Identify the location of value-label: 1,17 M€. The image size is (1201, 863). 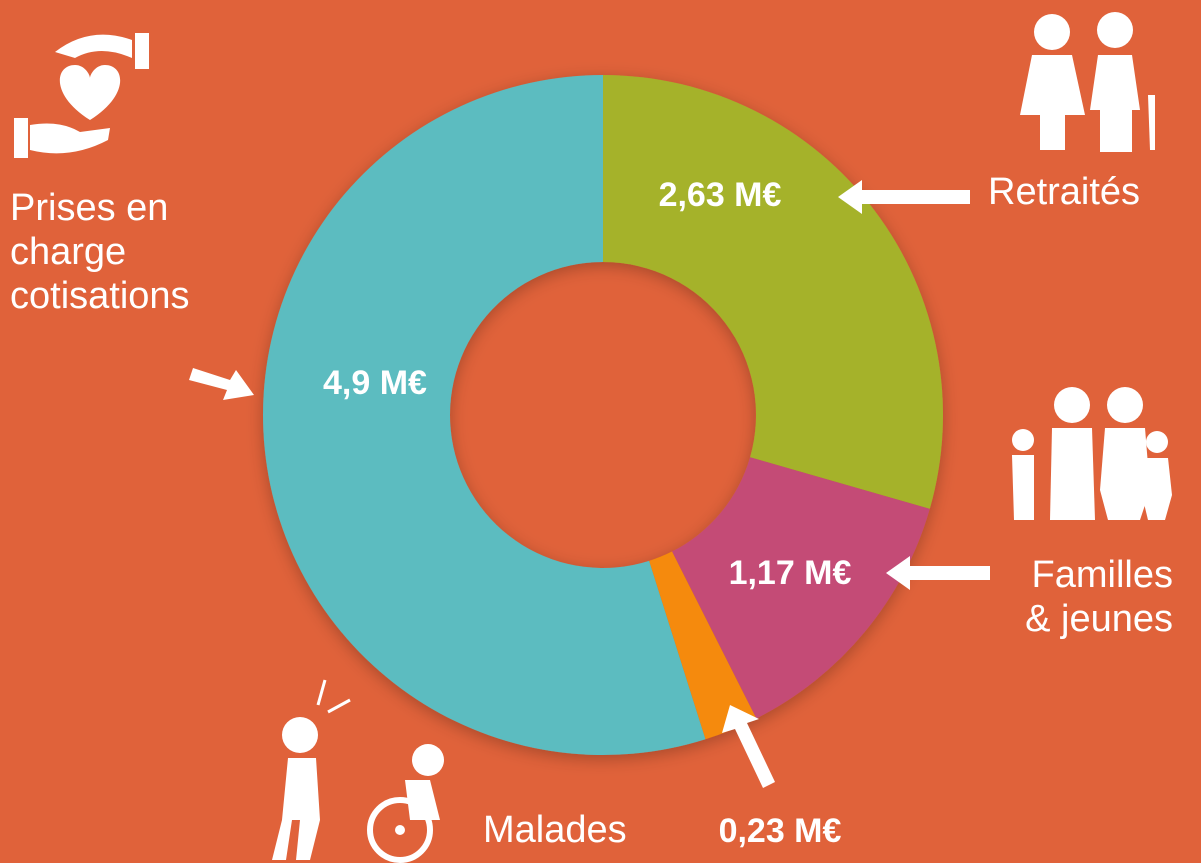
(790, 573).